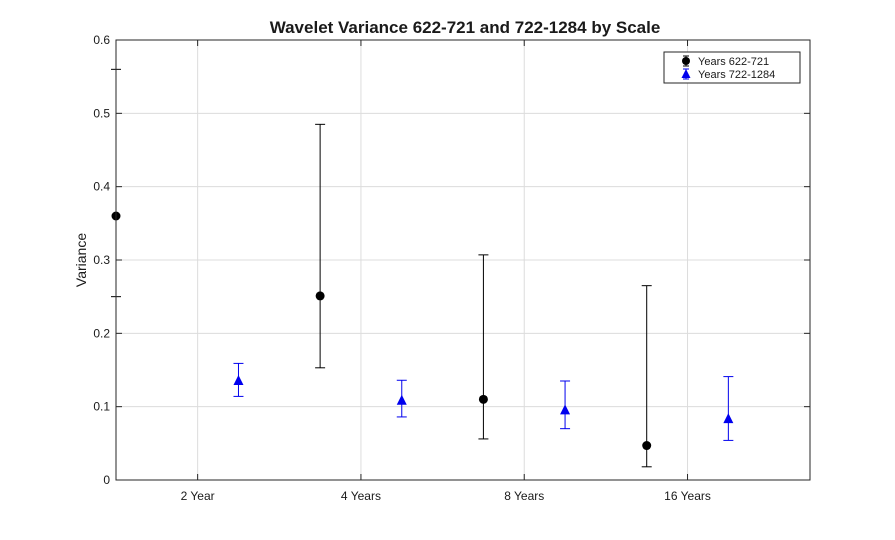 The width and height of the screenshot is (895, 540). What do you see at coordinates (524, 496) in the screenshot?
I see `x-tick-label: 8 Years` at bounding box center [524, 496].